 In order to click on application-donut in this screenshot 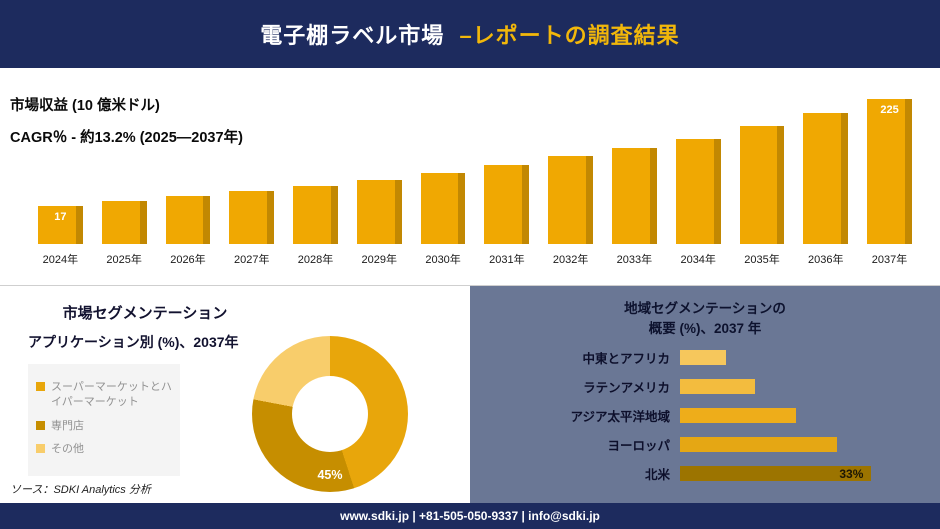, I will do `click(330, 414)`.